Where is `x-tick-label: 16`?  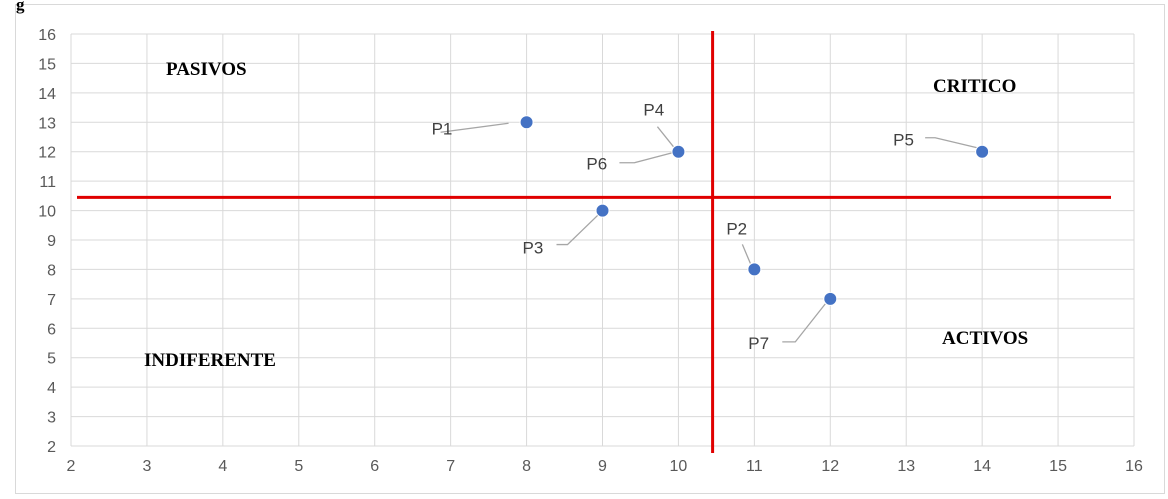 x-tick-label: 16 is located at coordinates (1134, 466).